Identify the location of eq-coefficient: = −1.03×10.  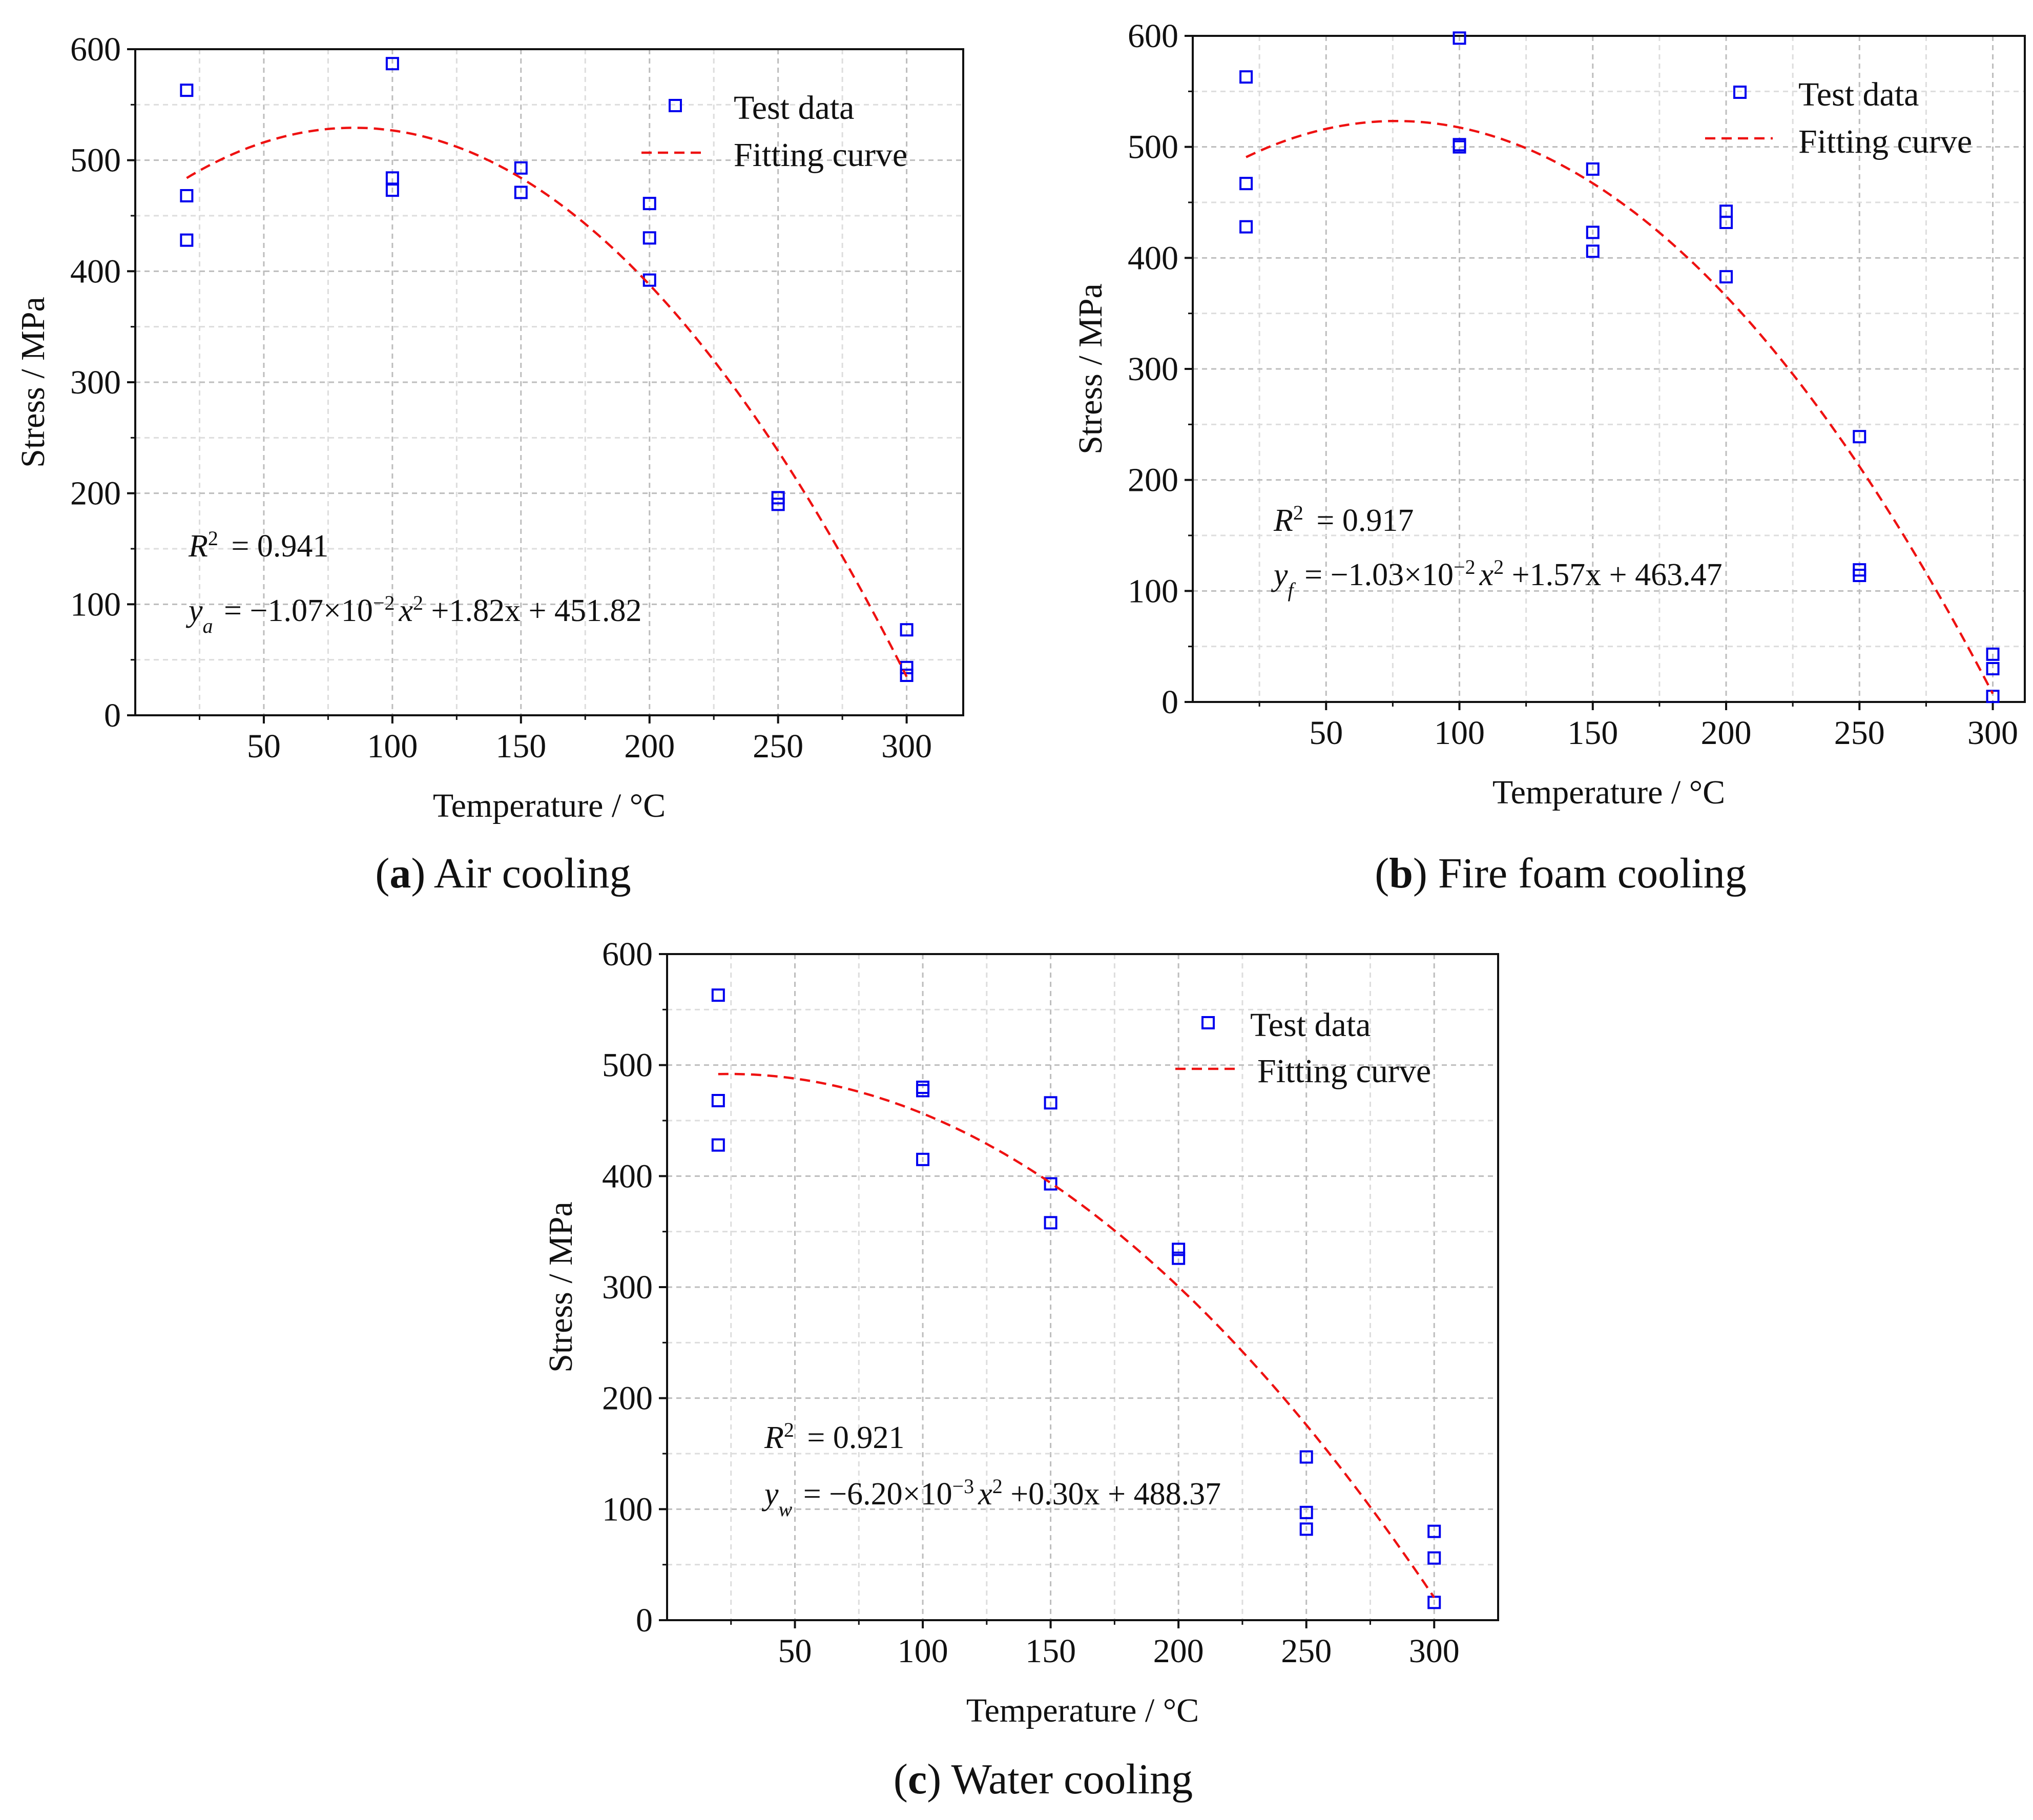
(1375, 574).